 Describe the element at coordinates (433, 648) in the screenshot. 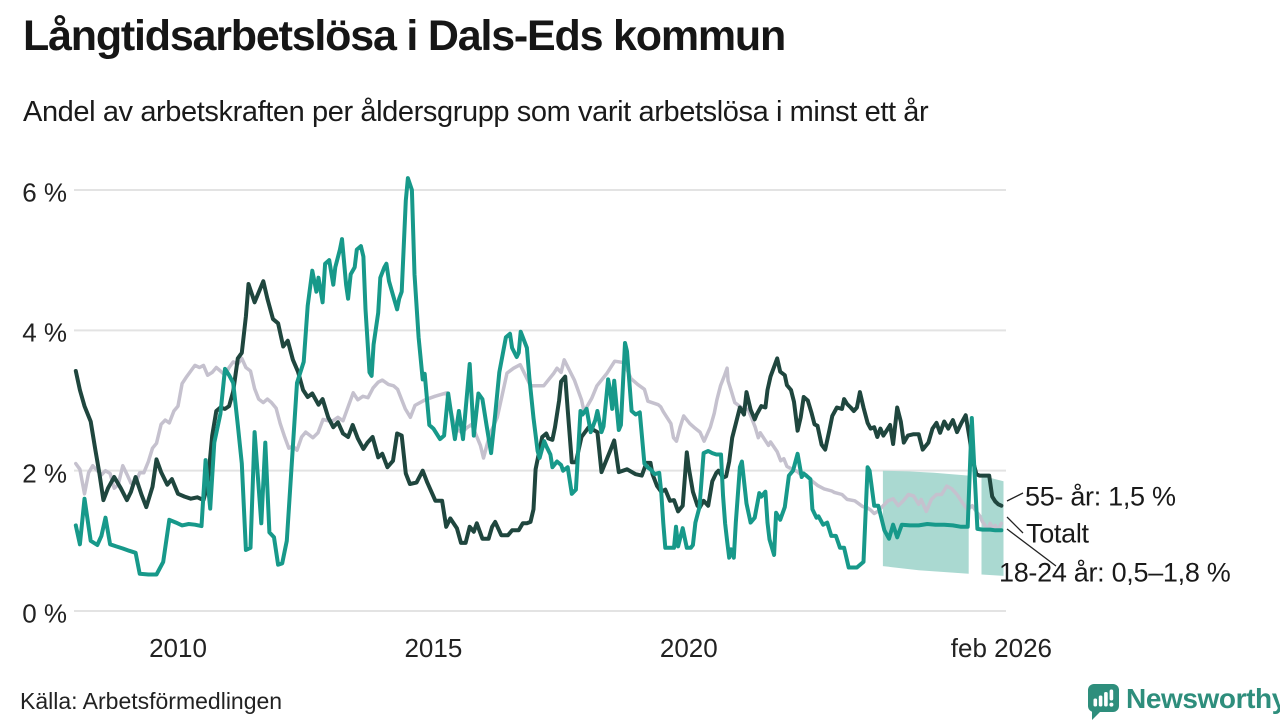

I see `x-axis-tick-2015: 2015` at that location.